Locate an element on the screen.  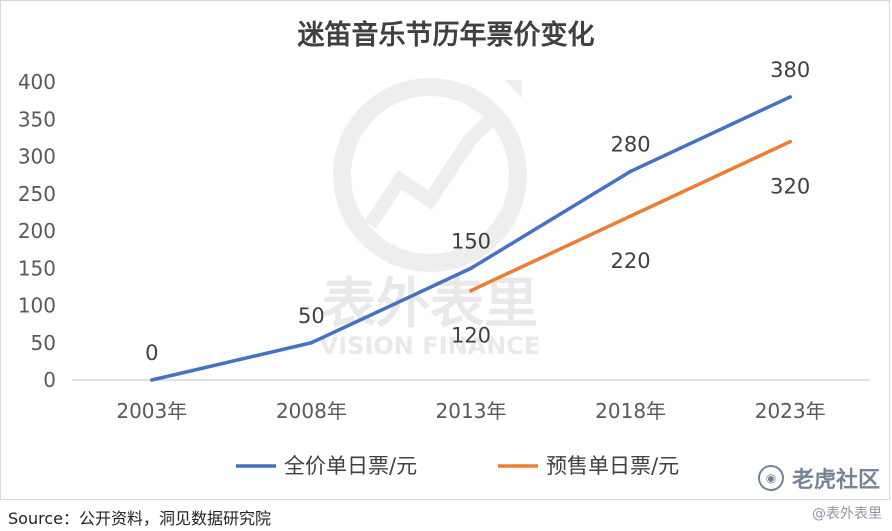
x-tick-label: 2018年 is located at coordinates (630, 411).